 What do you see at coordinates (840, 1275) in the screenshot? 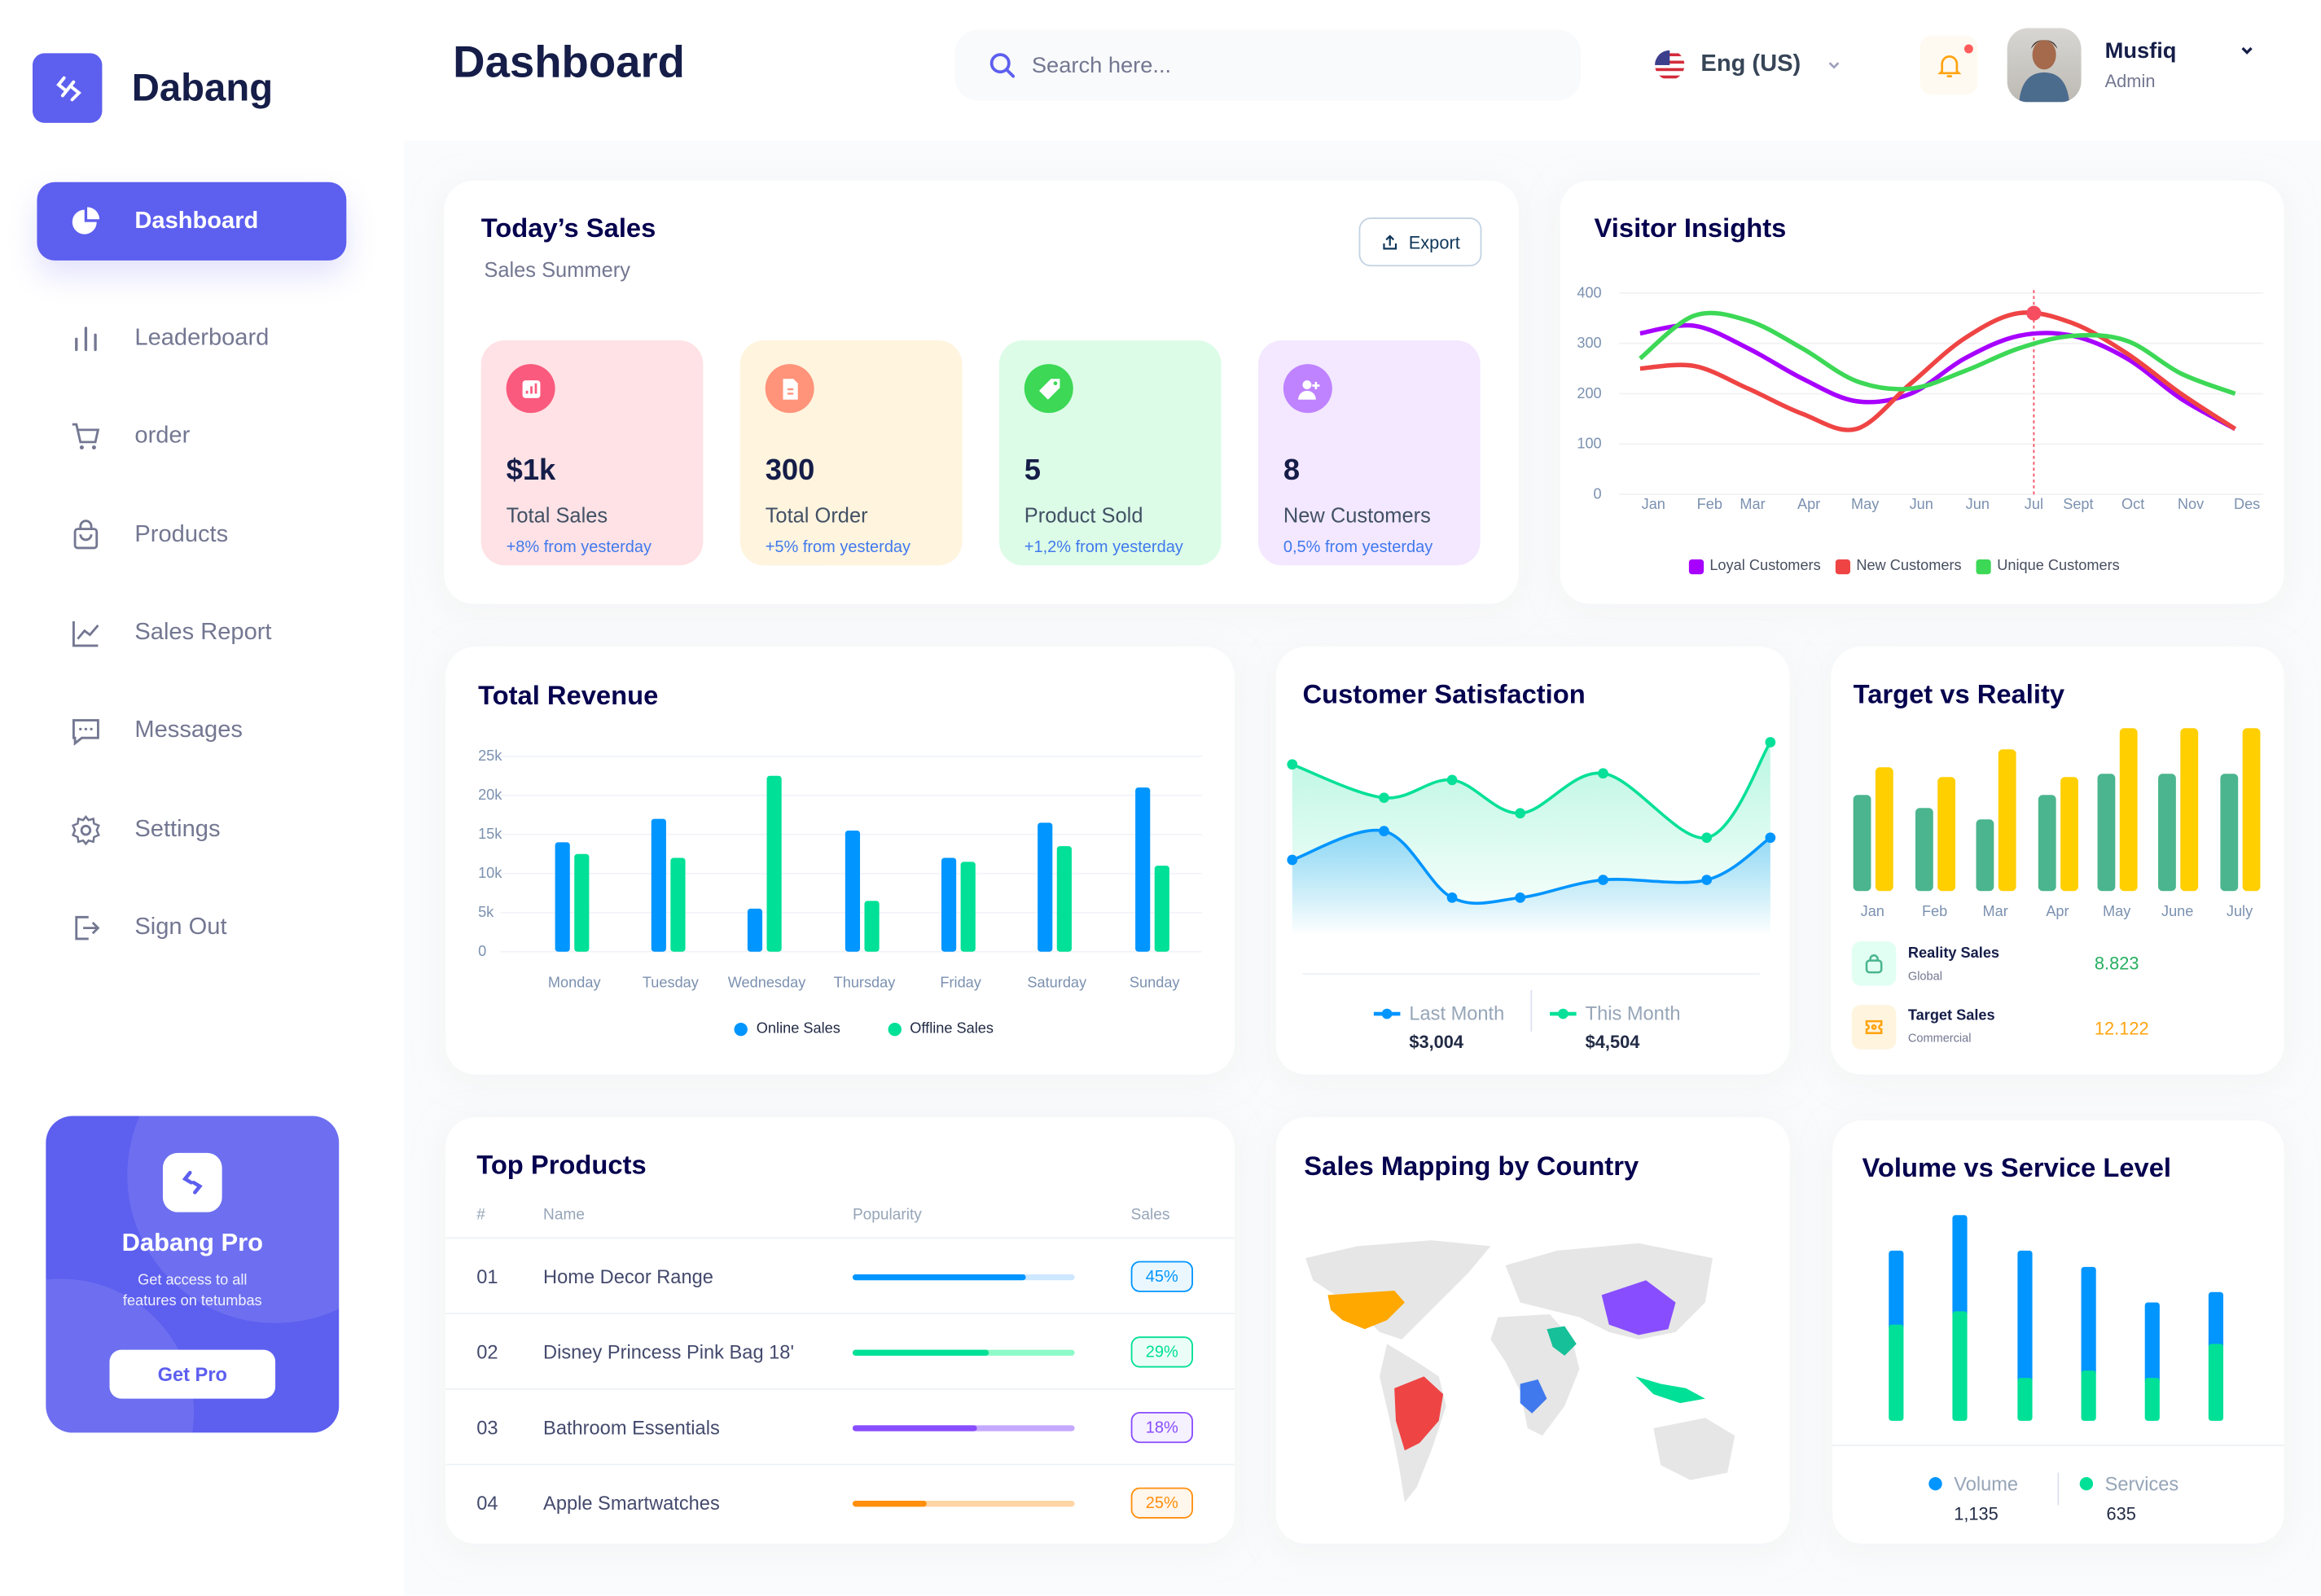
I see `table-row: 01 Home Decor Range 45%` at bounding box center [840, 1275].